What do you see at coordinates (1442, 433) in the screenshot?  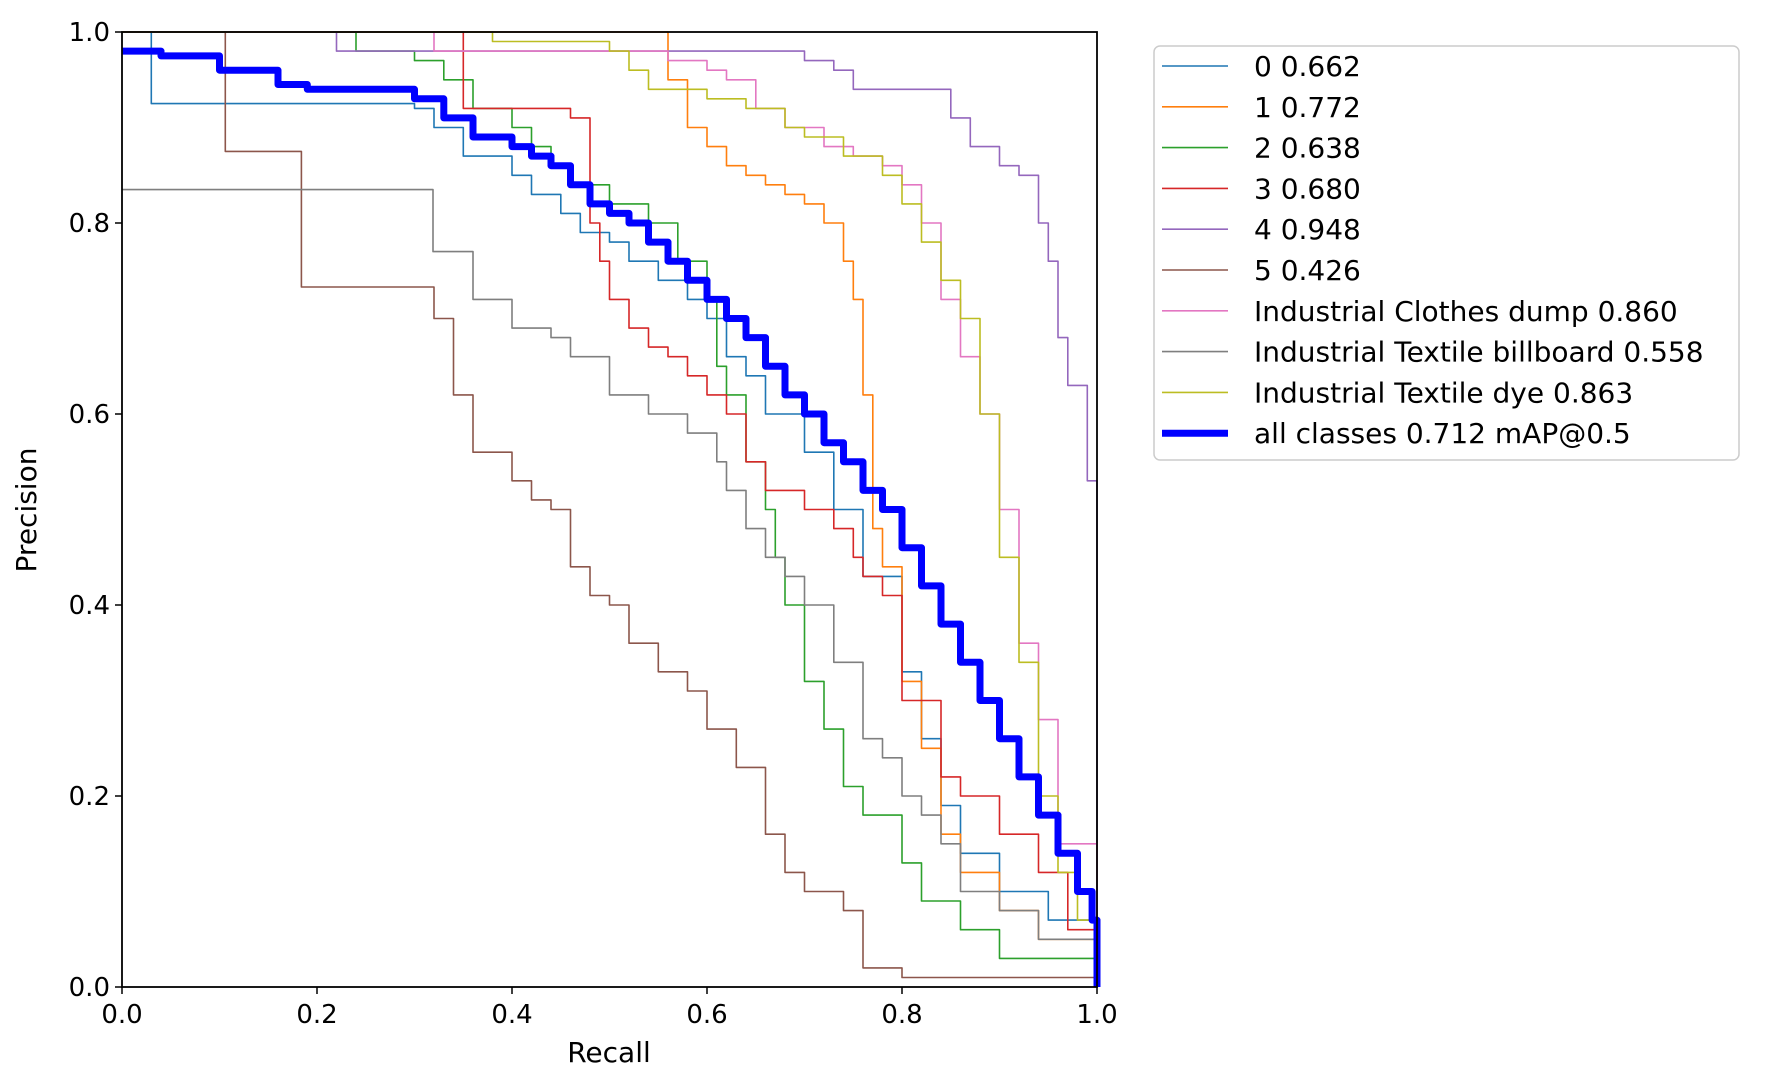 I see `legend-label-9: all classes 0.712 mAP@0.5` at bounding box center [1442, 433].